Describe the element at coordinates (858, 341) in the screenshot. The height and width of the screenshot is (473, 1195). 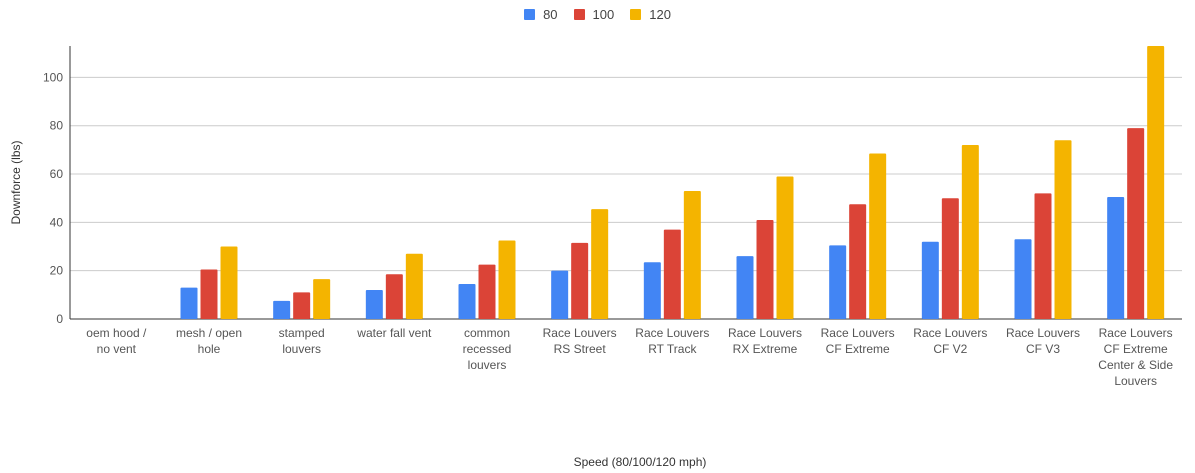
I see `x-tick-label: Race Louvers CF Extreme` at that location.